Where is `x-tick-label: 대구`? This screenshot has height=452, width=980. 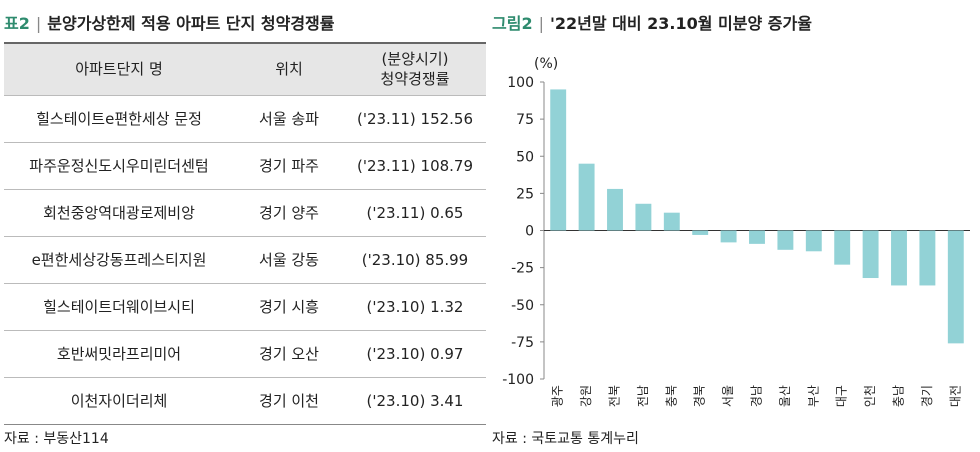
x-tick-label: 대구 is located at coordinates (842, 396).